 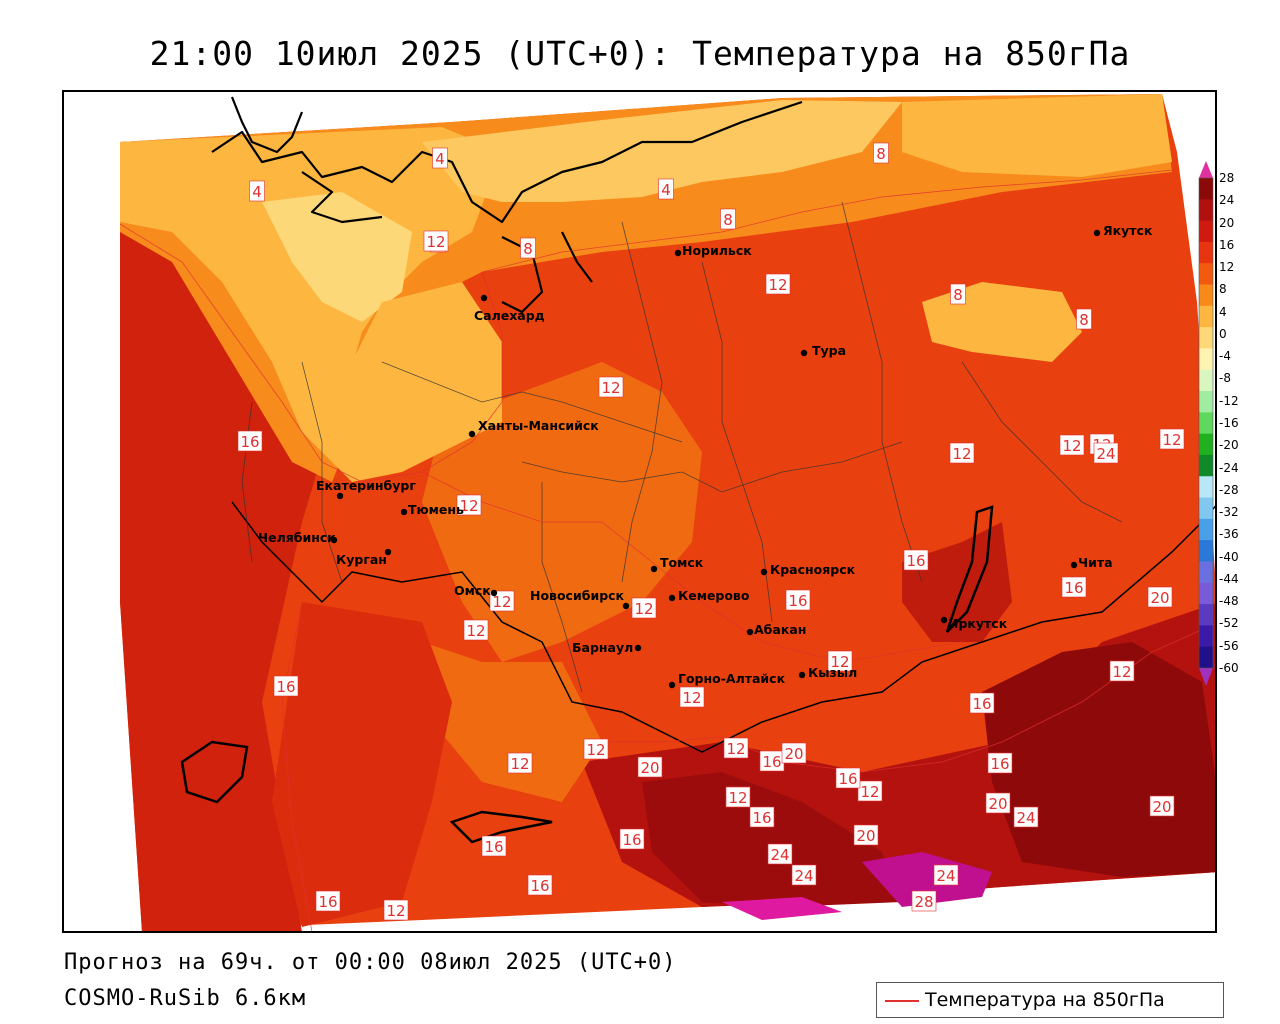 I want to click on warm-zone-baikal, so click(x=957, y=582).